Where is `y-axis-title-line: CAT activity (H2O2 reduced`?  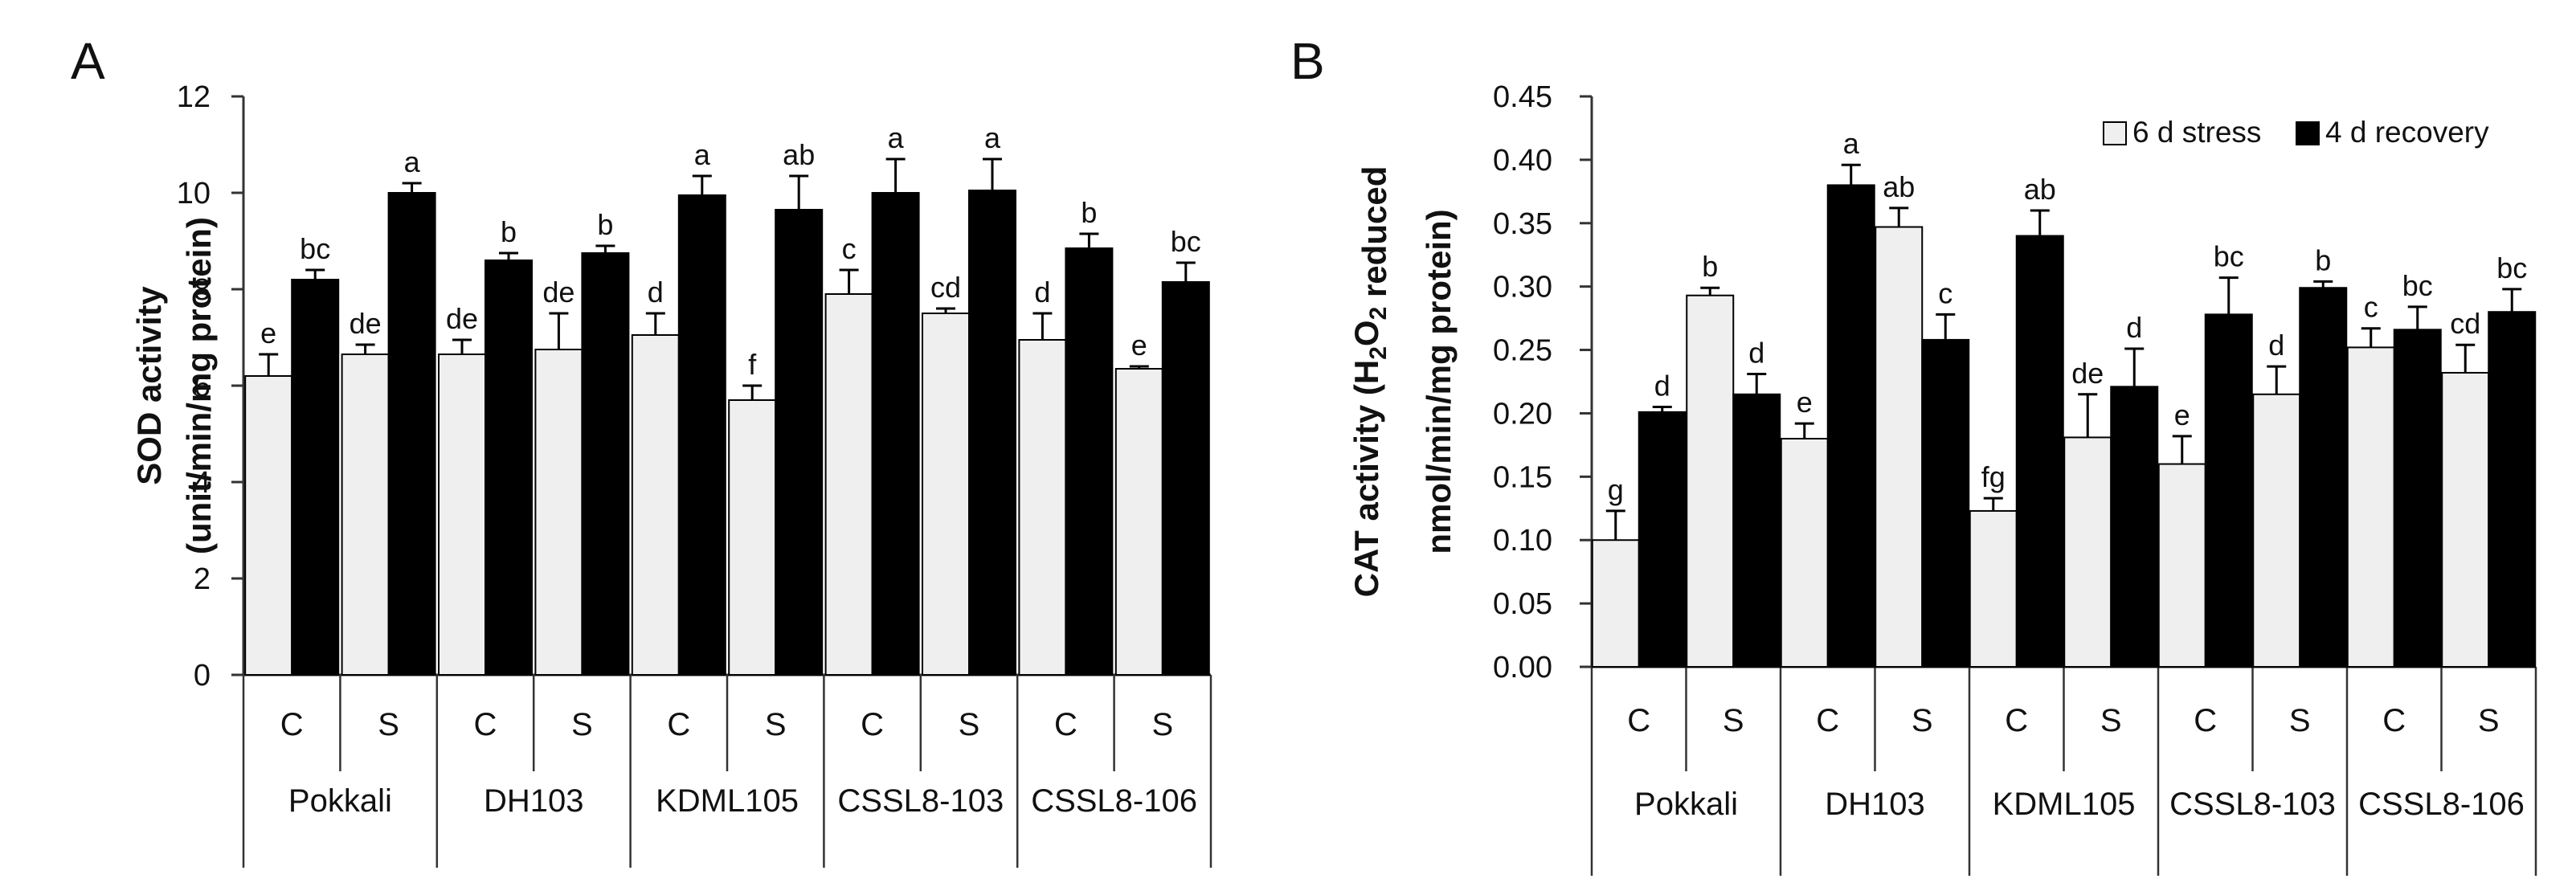
y-axis-title-line: CAT activity (H2O2 reduced is located at coordinates (1370, 382).